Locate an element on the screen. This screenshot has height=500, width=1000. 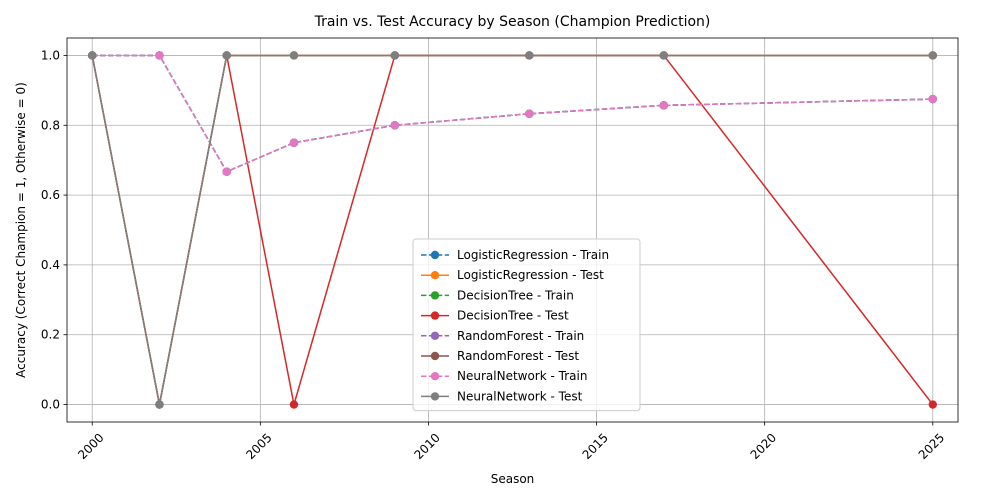
legend-item: DecisionTree - Test is located at coordinates (495, 316).